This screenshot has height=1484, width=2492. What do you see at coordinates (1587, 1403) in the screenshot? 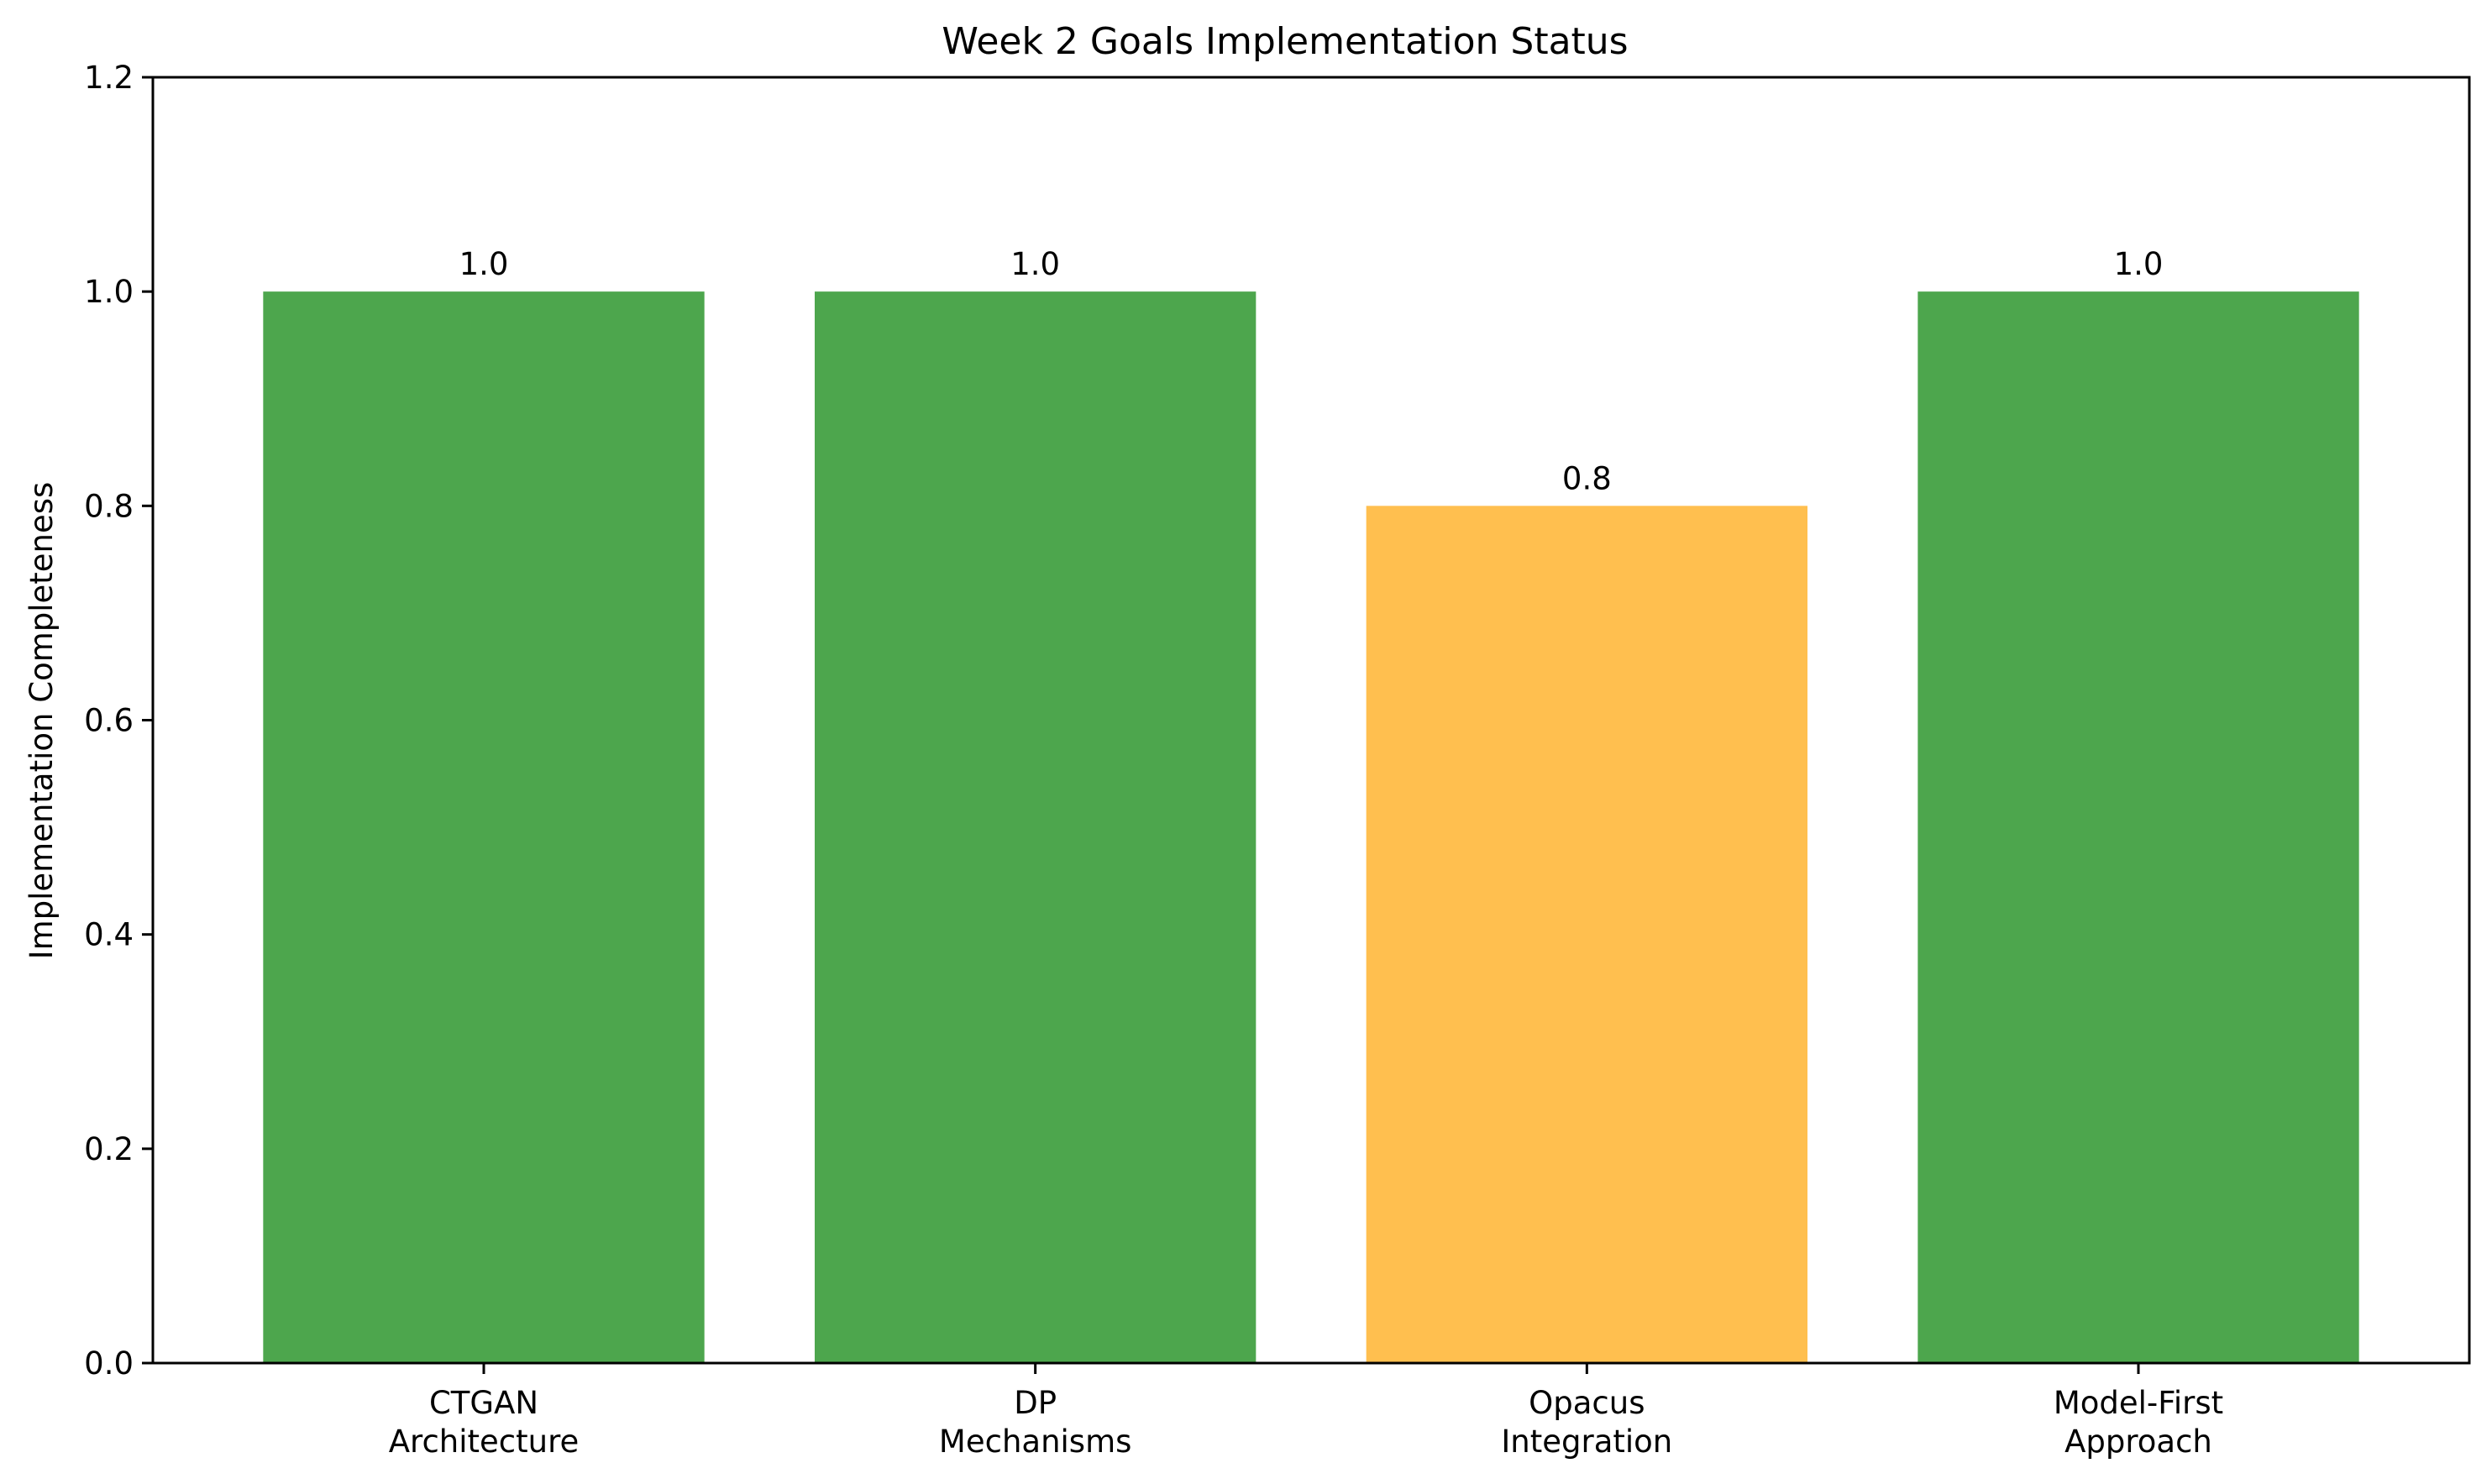
I see `x-tick-label: Opacus` at bounding box center [1587, 1403].